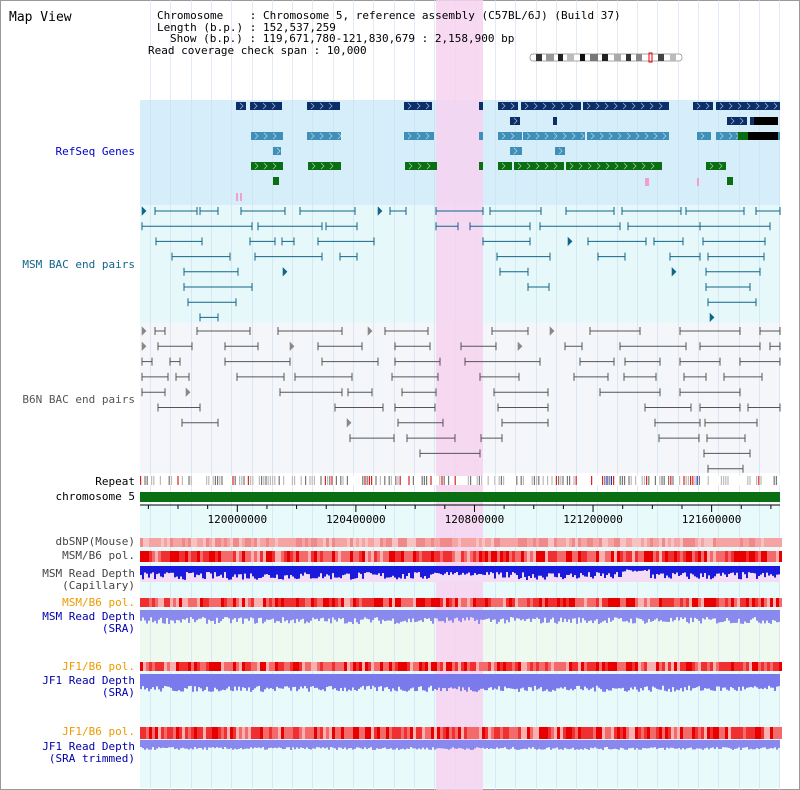 The image size is (800, 790). I want to click on chromosome-label: chromosome 5, so click(95, 496).